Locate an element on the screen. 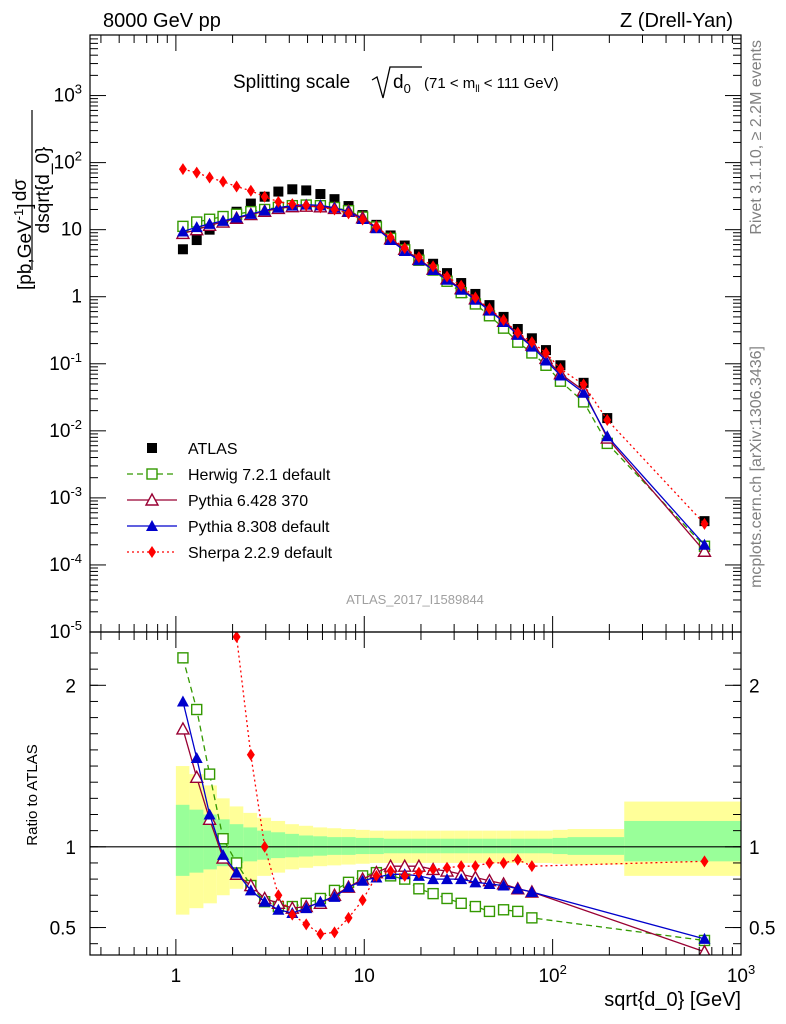 The height and width of the screenshot is (1024, 786). header-right: Z (Drell-Yan) is located at coordinates (676, 21).